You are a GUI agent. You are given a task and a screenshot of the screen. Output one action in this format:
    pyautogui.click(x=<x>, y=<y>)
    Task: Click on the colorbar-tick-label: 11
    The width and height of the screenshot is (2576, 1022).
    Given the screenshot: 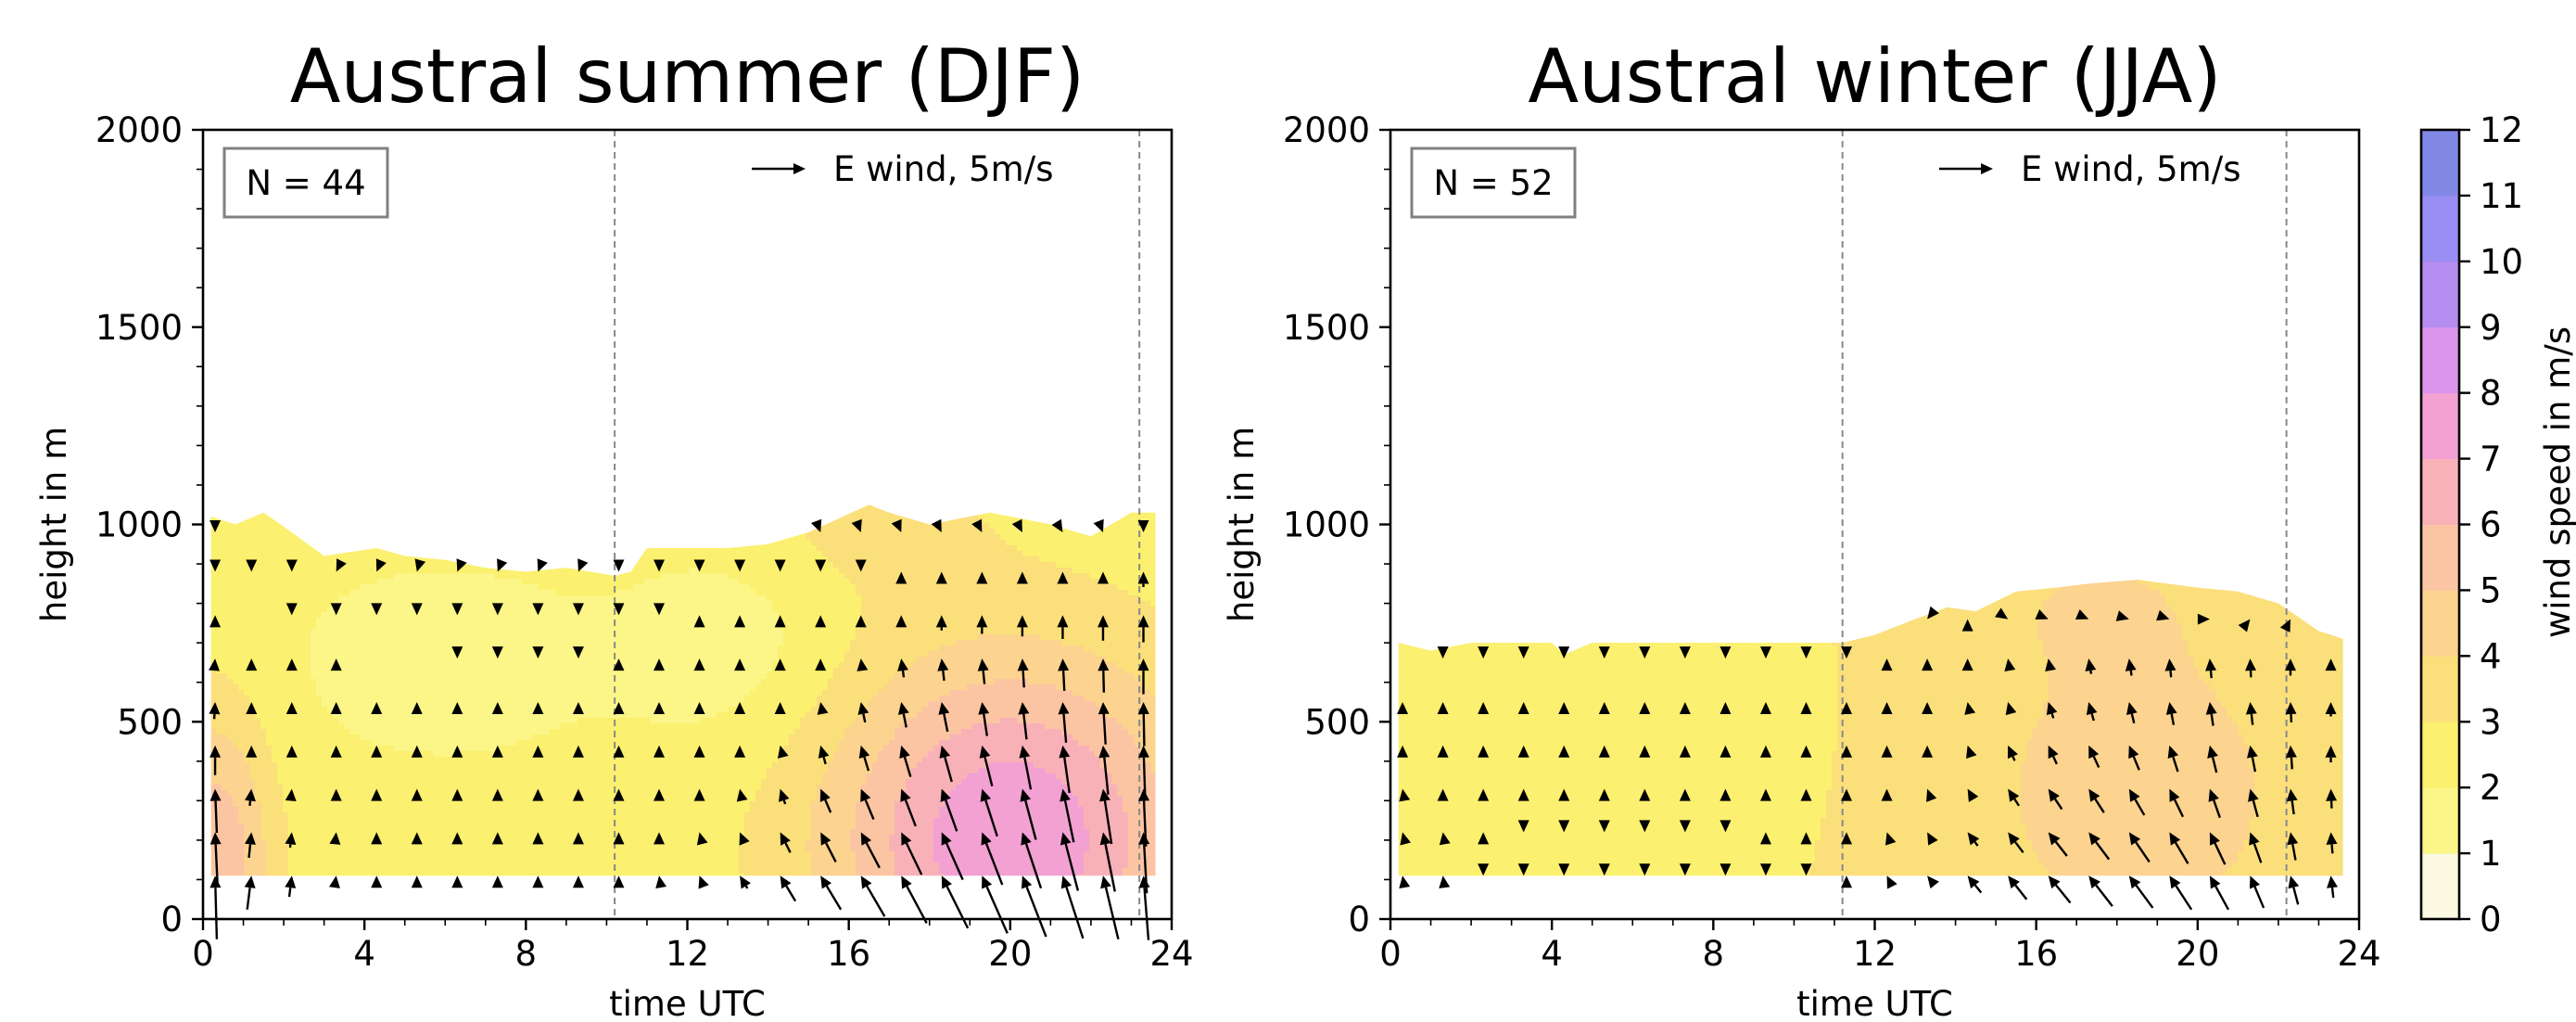 What is the action you would take?
    pyautogui.click(x=2501, y=196)
    